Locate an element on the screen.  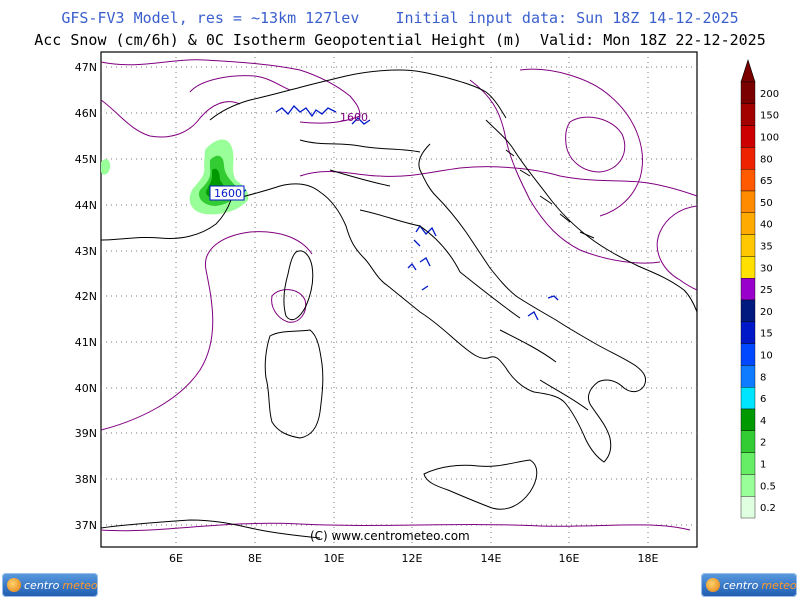
legend-label: 150 is located at coordinates (769, 116).